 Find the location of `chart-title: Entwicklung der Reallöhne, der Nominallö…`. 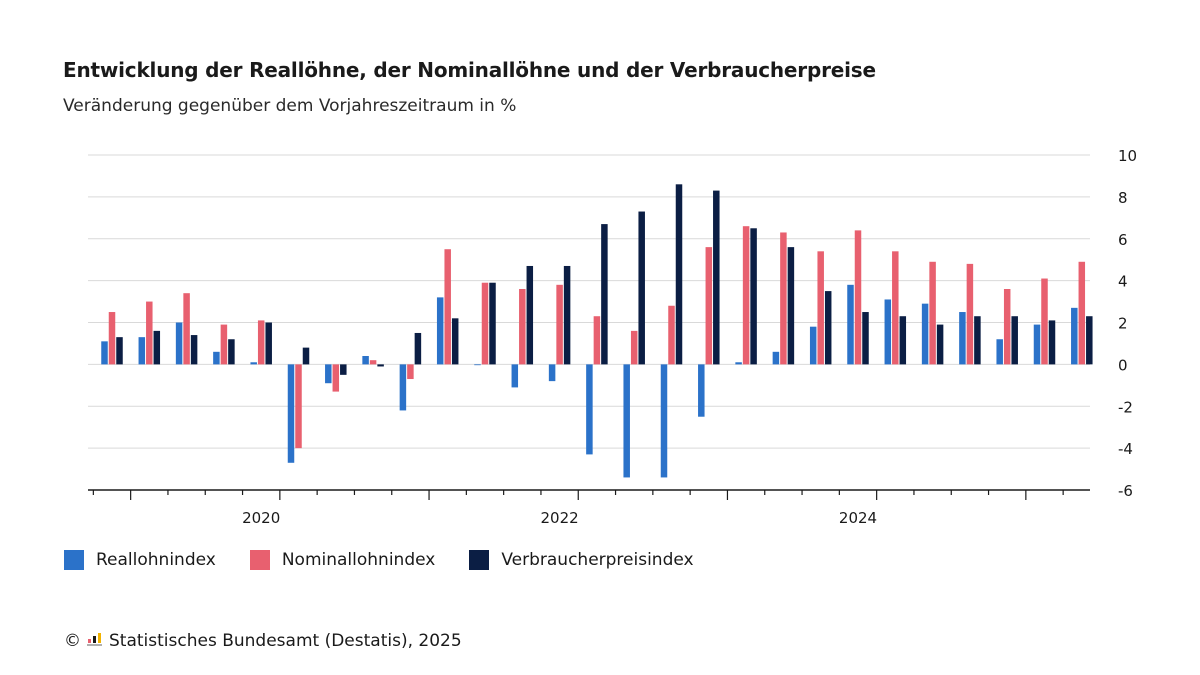

chart-title: Entwicklung der Reallöhne, der Nominallö… is located at coordinates (469, 70).